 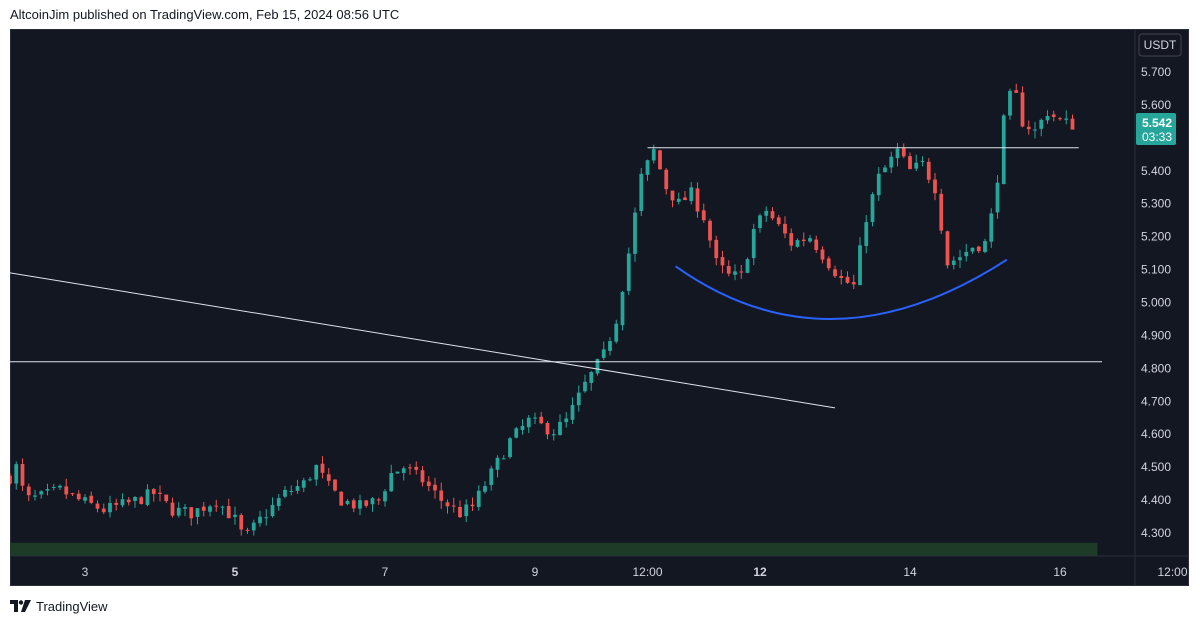 I want to click on last-price-label: 5.542, so click(x=1157, y=123).